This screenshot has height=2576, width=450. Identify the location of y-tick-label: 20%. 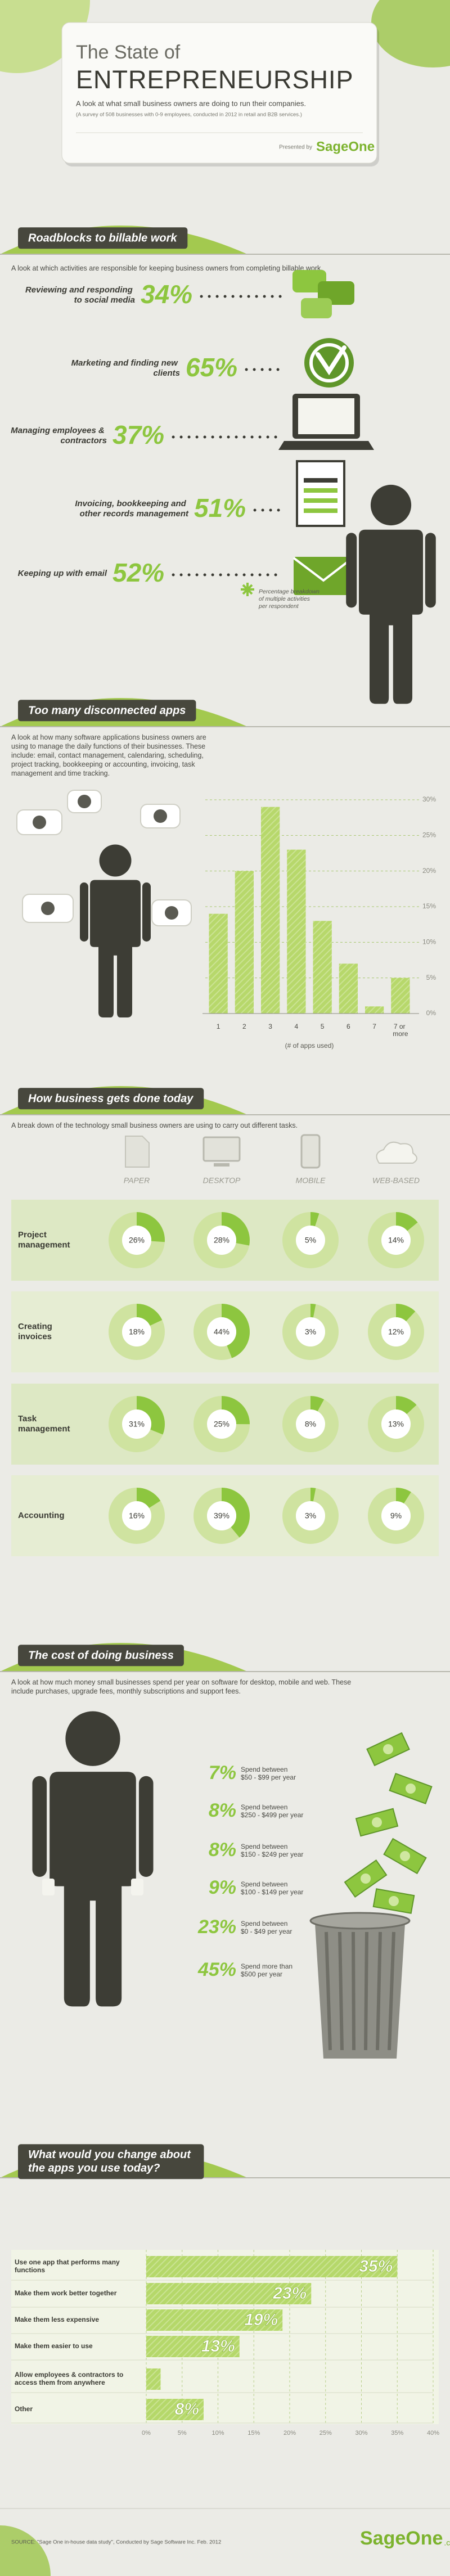
(429, 871).